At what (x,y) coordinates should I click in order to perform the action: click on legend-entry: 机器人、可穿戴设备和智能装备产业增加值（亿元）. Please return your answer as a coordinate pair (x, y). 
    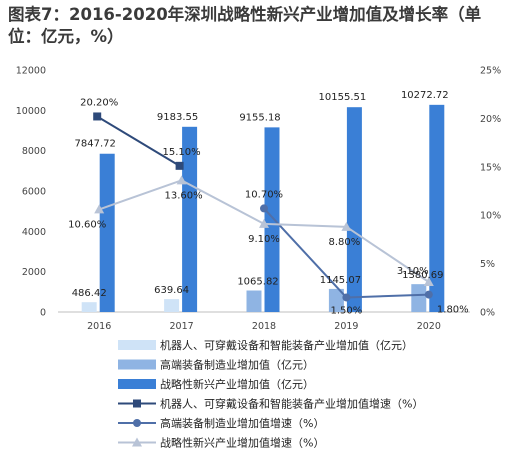
    Looking at the image, I should click on (286, 345).